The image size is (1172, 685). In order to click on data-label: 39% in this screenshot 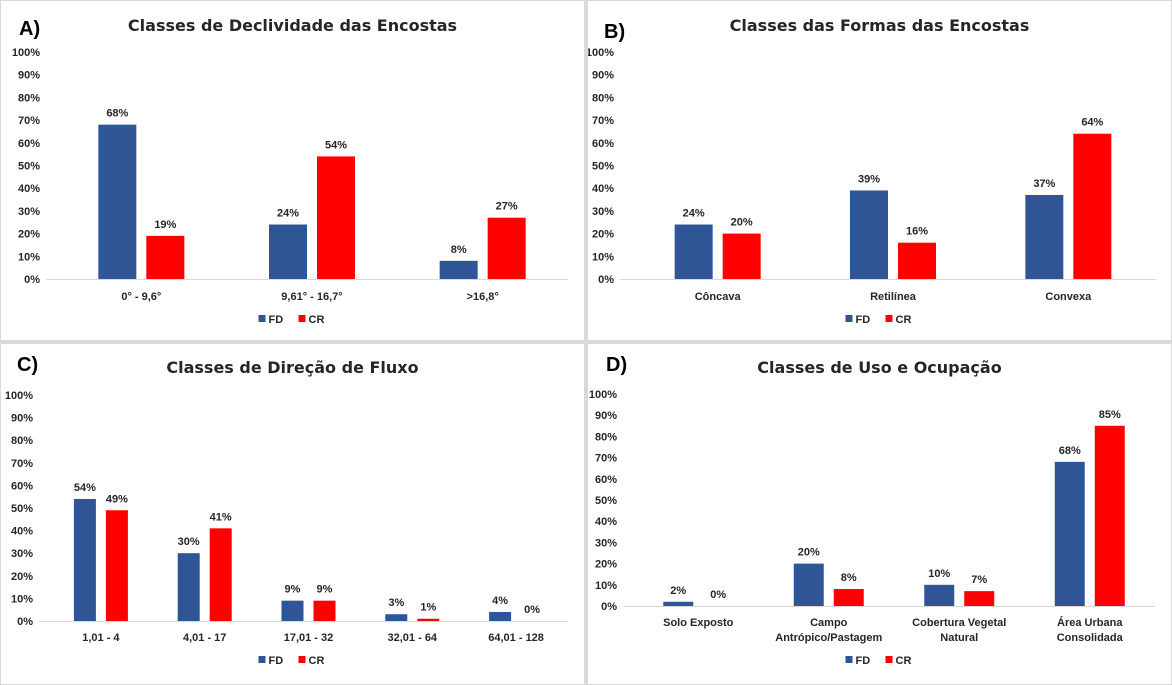, I will do `click(869, 179)`.